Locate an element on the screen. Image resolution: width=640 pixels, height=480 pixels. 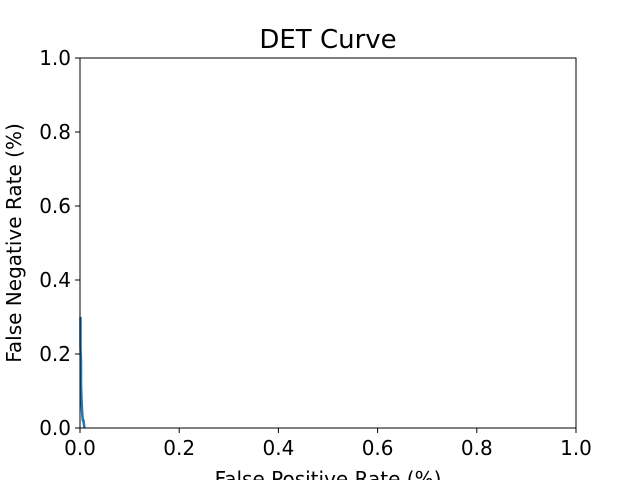
series-line is located at coordinates (82, 373).